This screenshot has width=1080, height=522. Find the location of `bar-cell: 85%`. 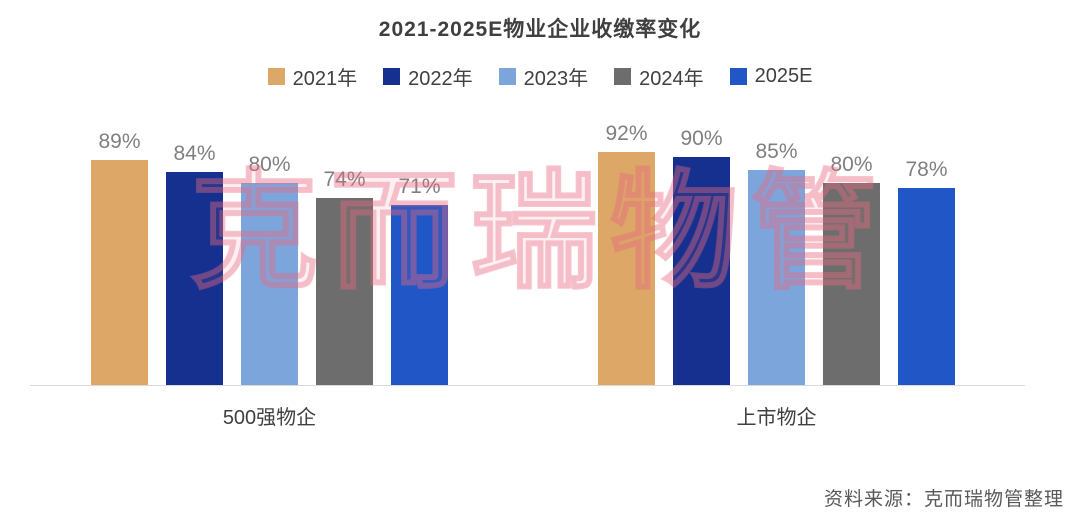

bar-cell: 85% is located at coordinates (776, 262).